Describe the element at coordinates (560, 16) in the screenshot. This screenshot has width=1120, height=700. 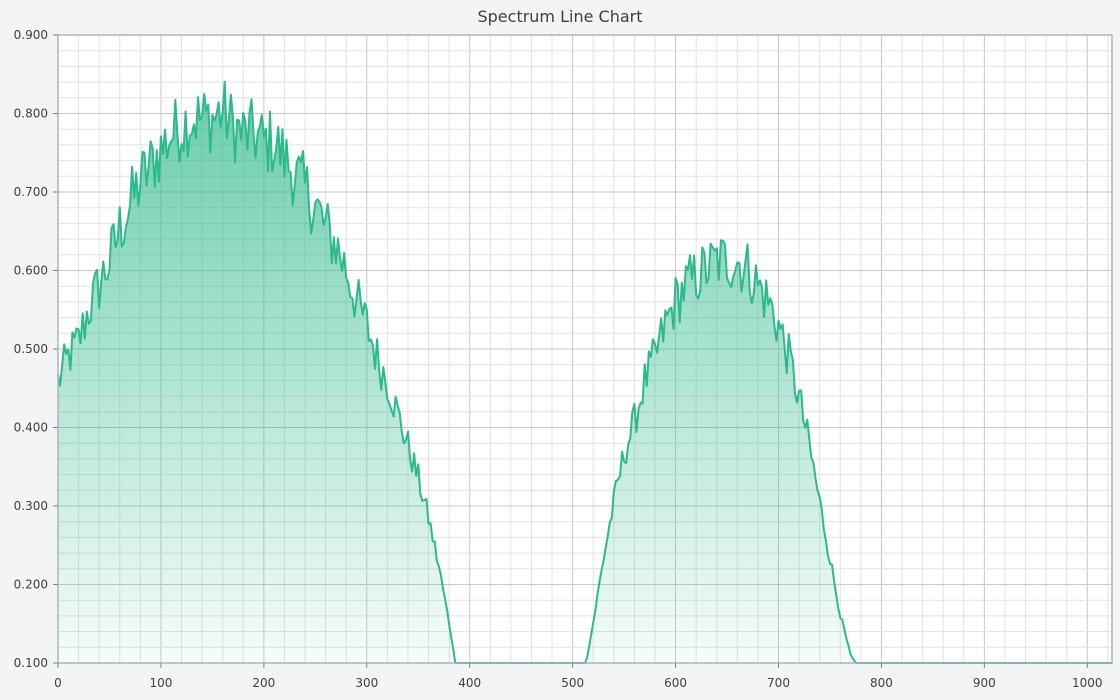
I see `chart-title: Spectrum Line Chart` at that location.